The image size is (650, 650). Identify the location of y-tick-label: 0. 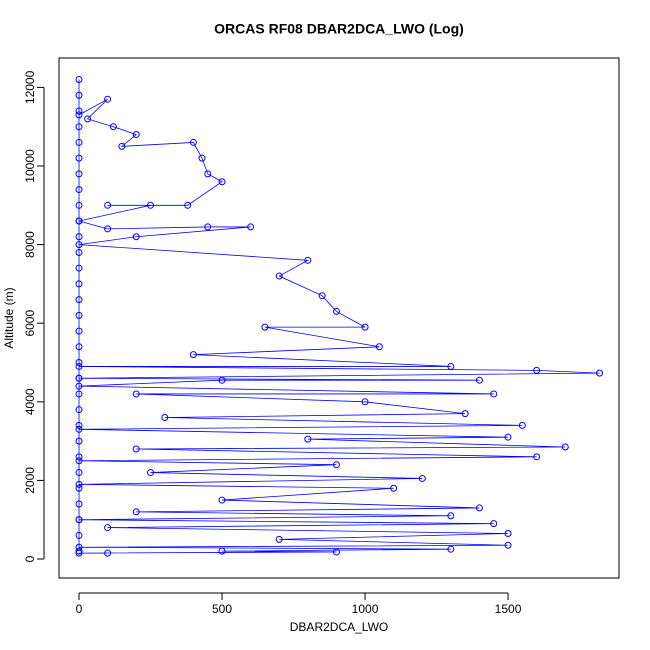
(30, 558).